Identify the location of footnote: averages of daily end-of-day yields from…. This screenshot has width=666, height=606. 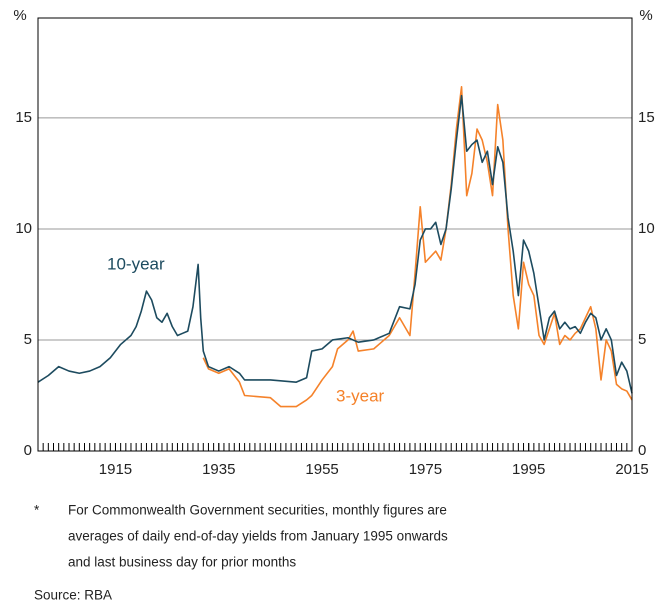
(258, 536).